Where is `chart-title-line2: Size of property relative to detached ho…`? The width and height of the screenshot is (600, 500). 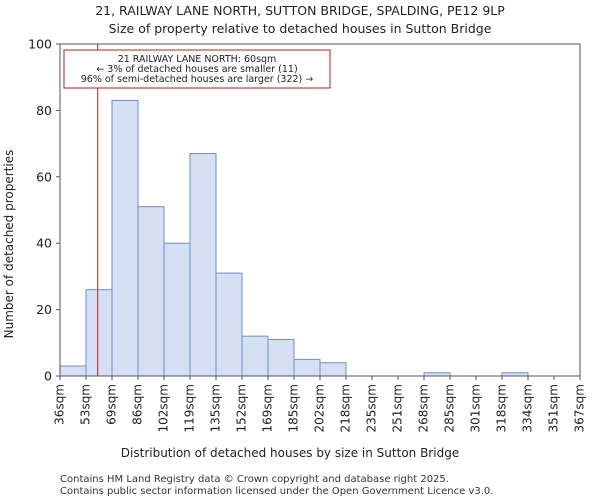 chart-title-line2: Size of property relative to detached ho… is located at coordinates (300, 28).